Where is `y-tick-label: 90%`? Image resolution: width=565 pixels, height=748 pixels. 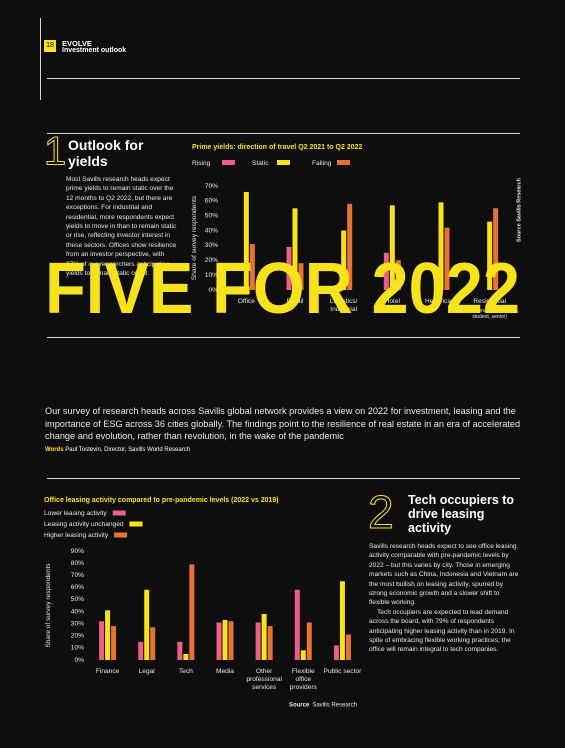
y-tick-label: 90% is located at coordinates (77, 551).